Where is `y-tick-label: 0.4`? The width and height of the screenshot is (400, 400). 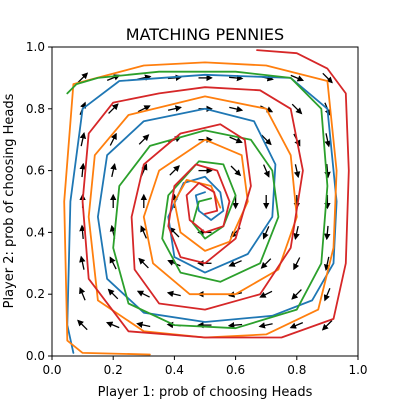
y-tick-label: 0.4 is located at coordinates (35, 232).